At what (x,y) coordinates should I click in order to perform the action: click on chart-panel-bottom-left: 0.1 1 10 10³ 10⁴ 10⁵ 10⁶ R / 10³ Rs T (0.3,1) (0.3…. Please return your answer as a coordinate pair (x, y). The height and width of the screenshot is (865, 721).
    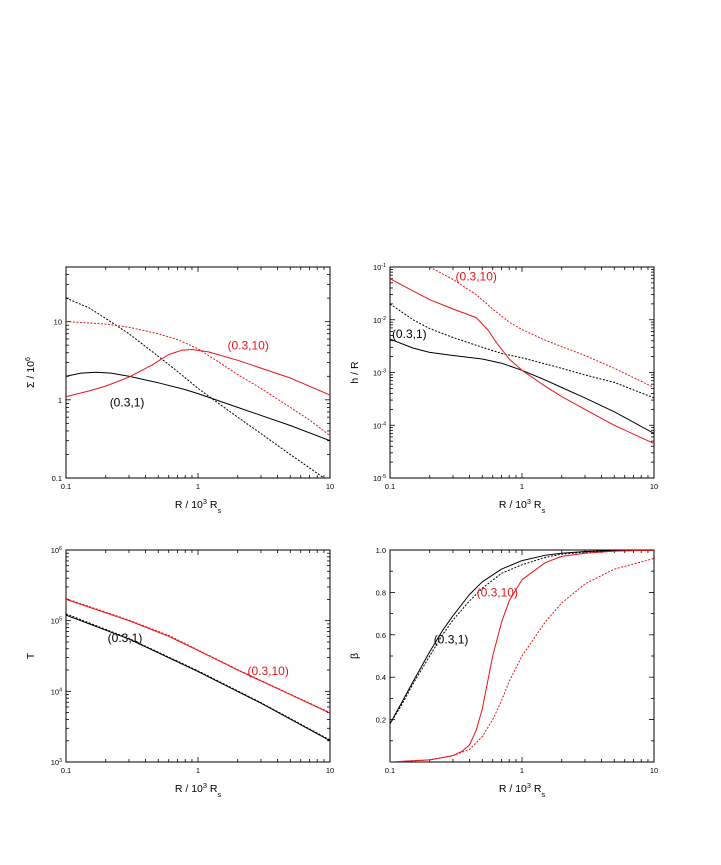
    Looking at the image, I should click on (179, 672).